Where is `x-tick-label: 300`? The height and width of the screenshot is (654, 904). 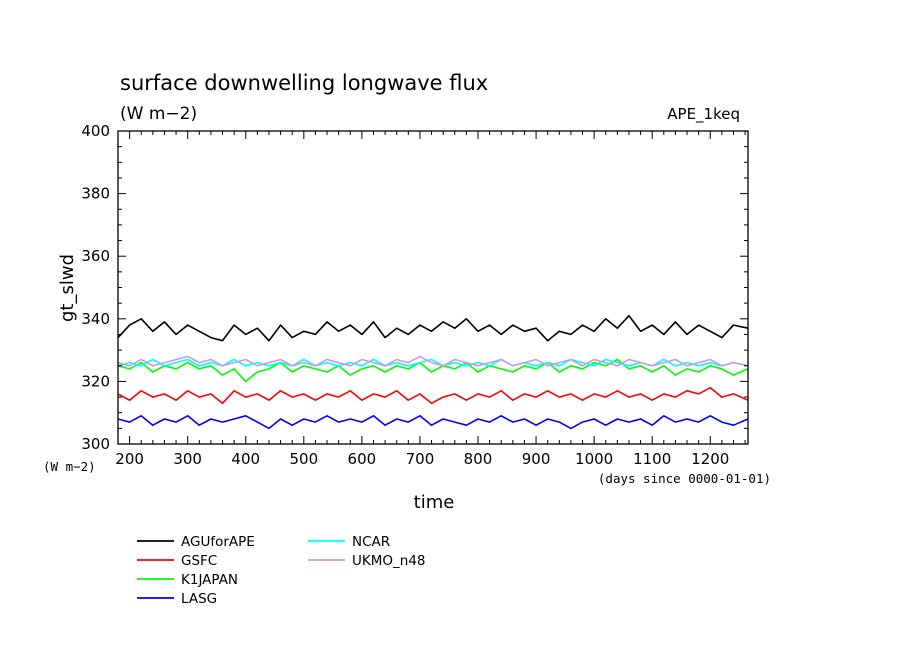
x-tick-label: 300 is located at coordinates (187, 459).